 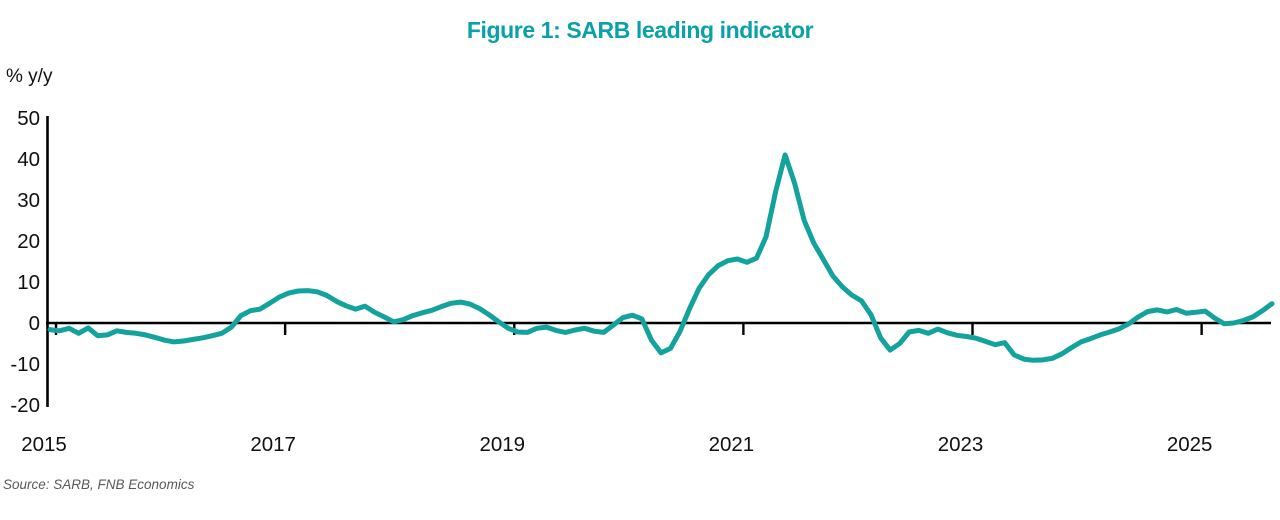 I want to click on y-tick-label: -20, so click(x=25, y=405).